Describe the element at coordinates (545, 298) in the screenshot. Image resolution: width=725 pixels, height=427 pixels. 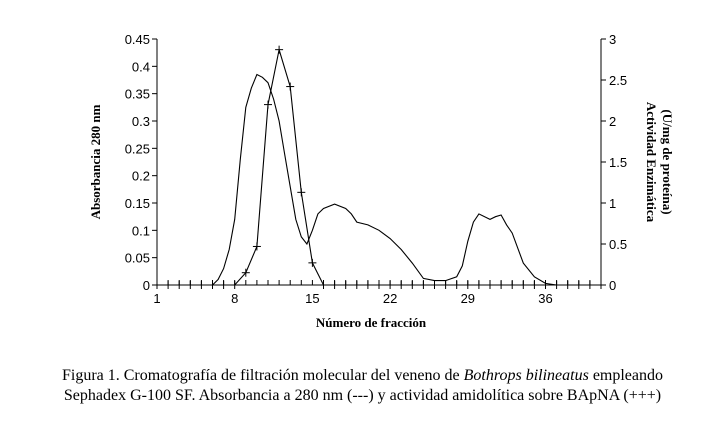
I see `x-tick-label: 36` at that location.